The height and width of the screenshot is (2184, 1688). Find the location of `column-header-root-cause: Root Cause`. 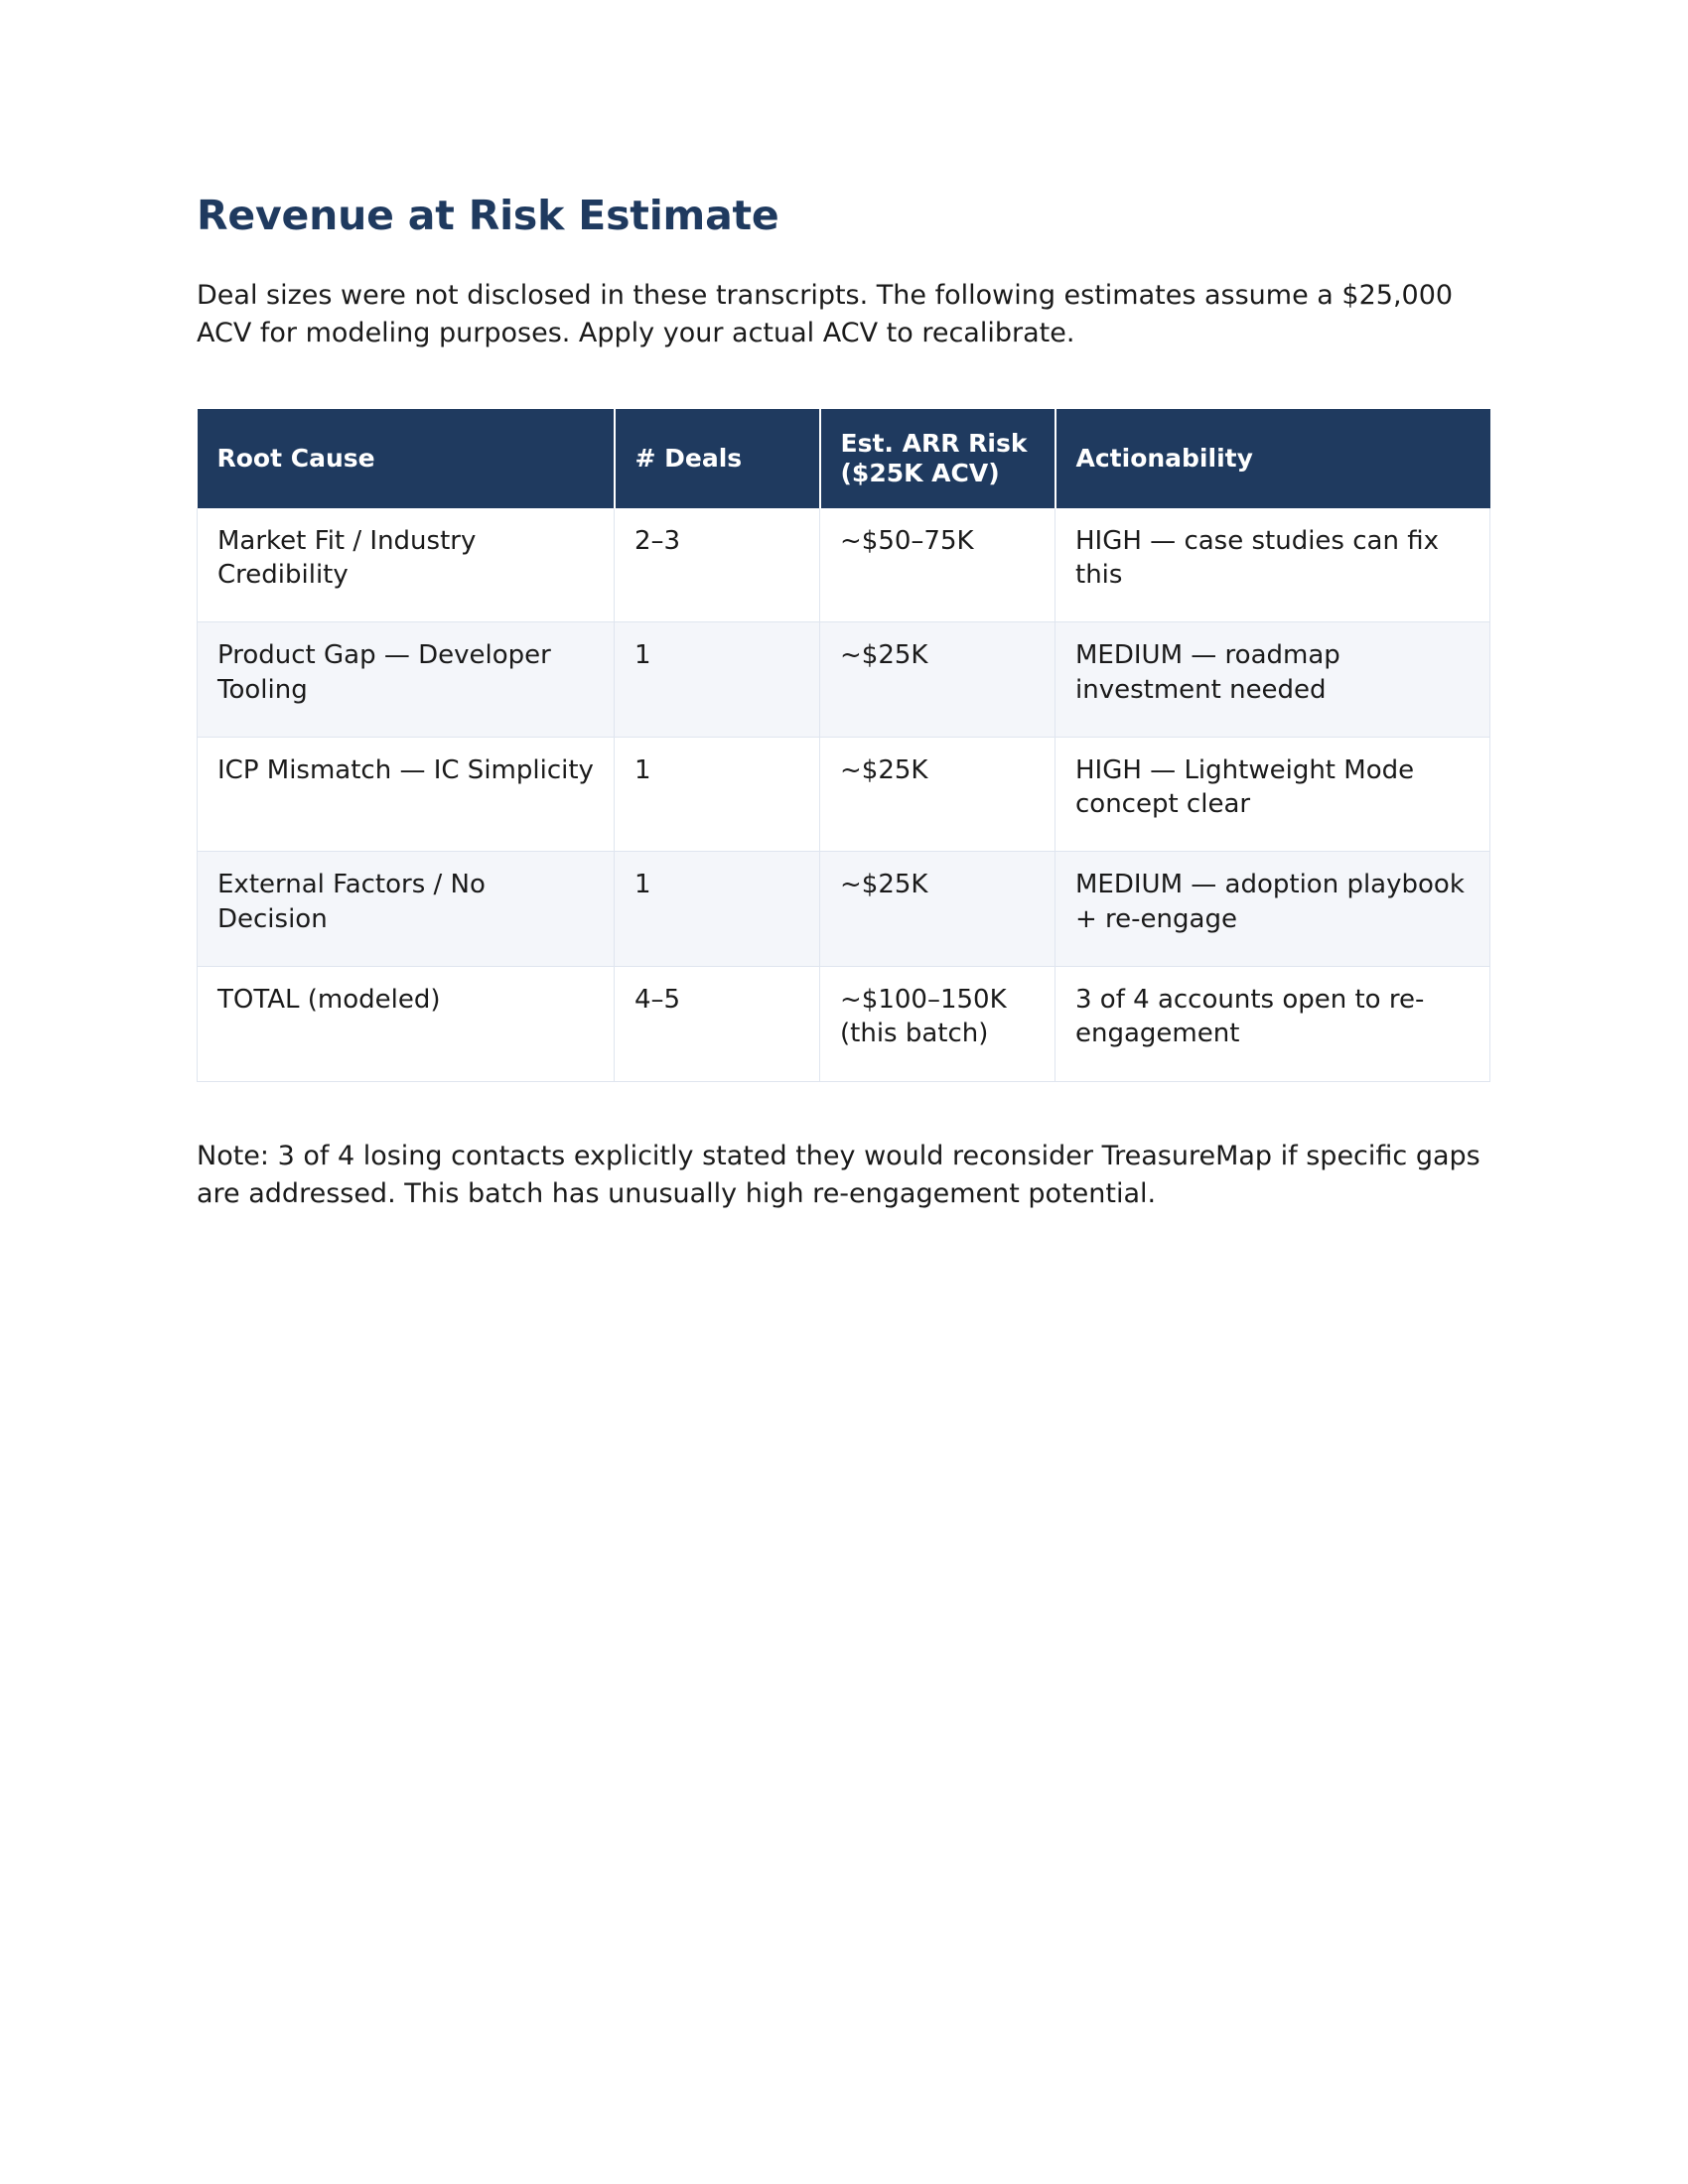

column-header-root-cause: Root Cause is located at coordinates (406, 458).